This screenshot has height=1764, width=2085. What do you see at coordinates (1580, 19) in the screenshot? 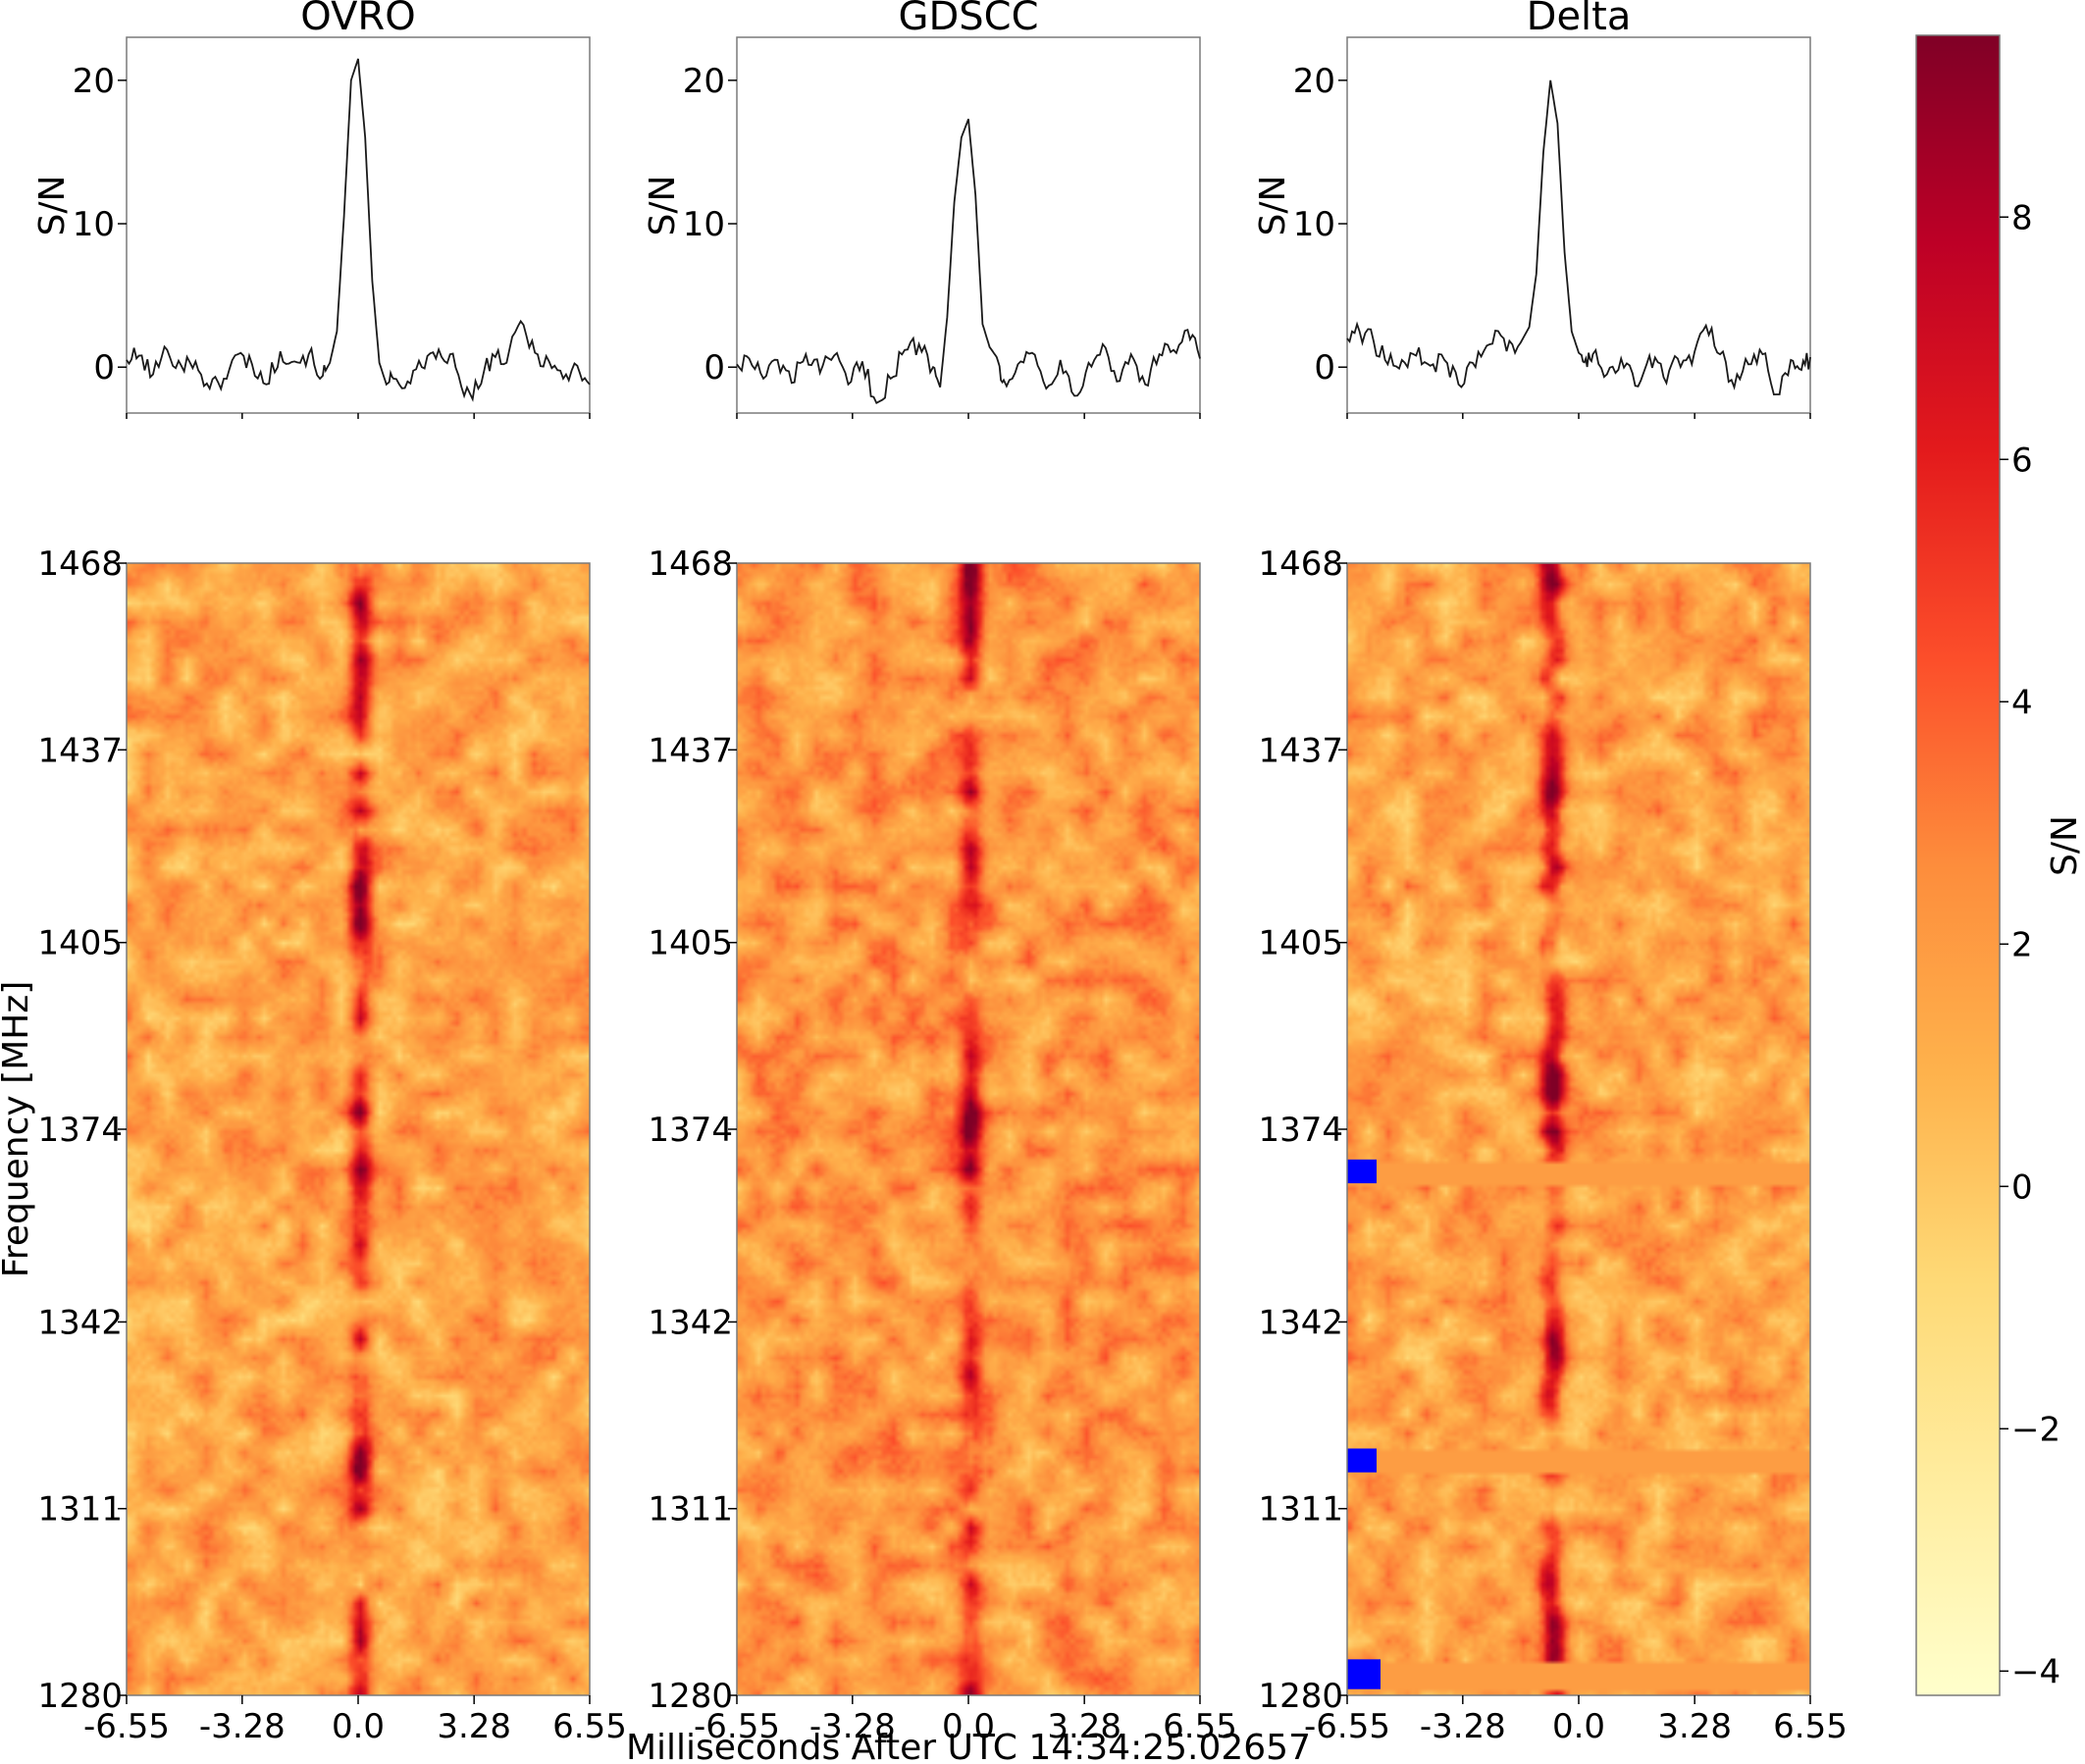
I see `panel-title: Delta` at bounding box center [1580, 19].